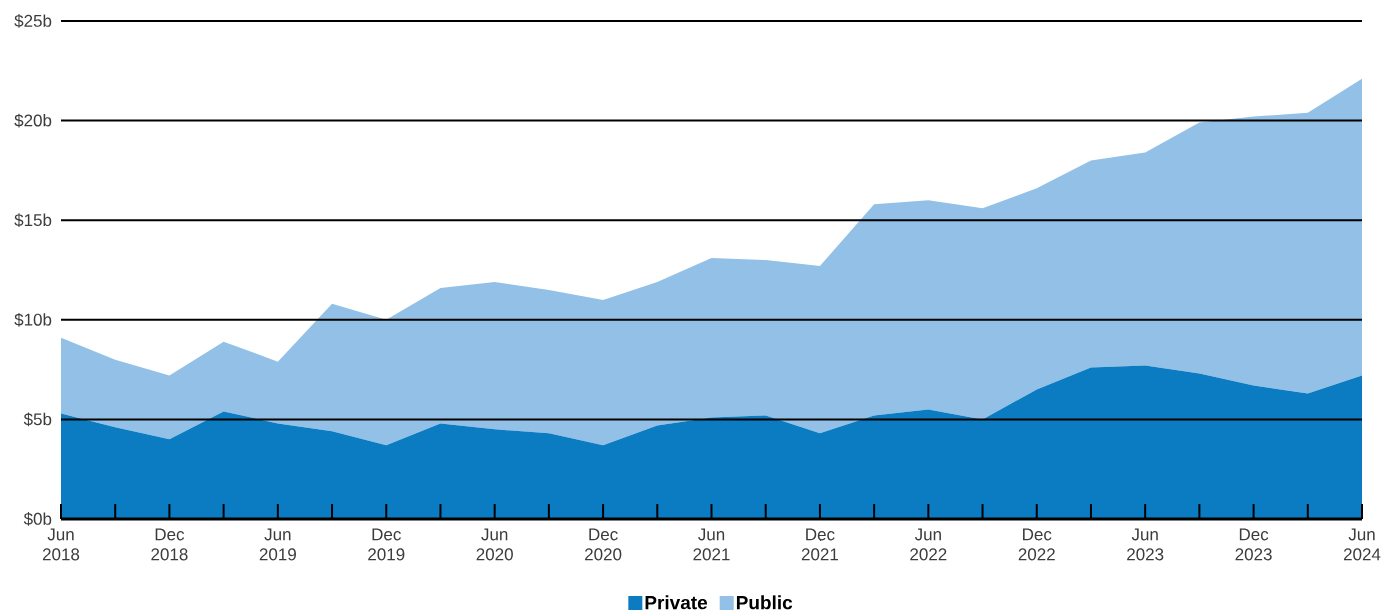  Describe the element at coordinates (1036, 544) in the screenshot. I see `x-tick-label: Dec 2022` at that location.